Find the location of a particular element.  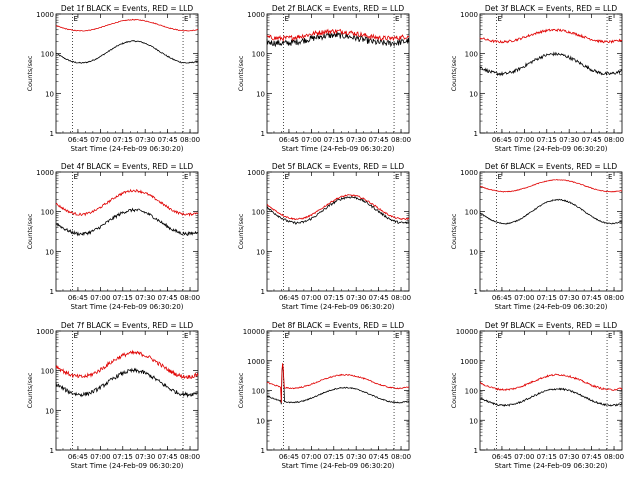

y-tick-label: 10000 is located at coordinates (254, 332).